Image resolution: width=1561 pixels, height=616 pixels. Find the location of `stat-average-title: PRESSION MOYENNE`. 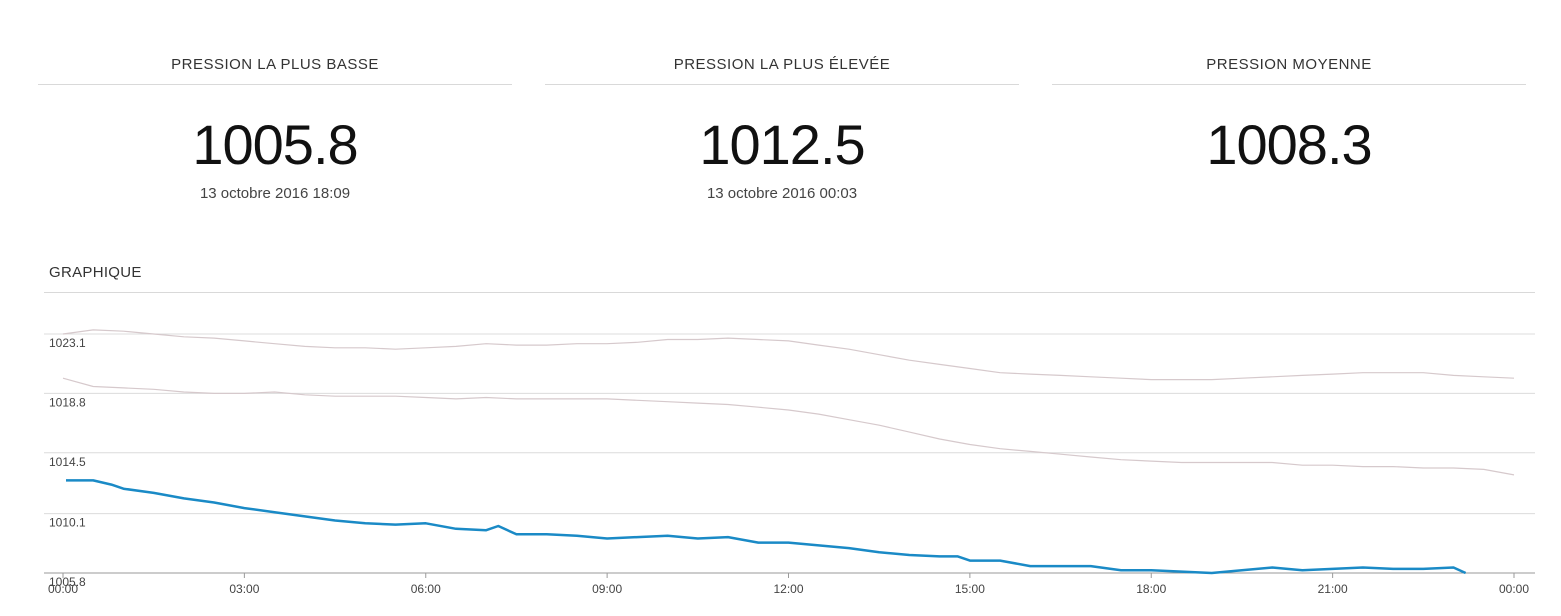

stat-average-title: PRESSION MOYENNE is located at coordinates (1289, 70).